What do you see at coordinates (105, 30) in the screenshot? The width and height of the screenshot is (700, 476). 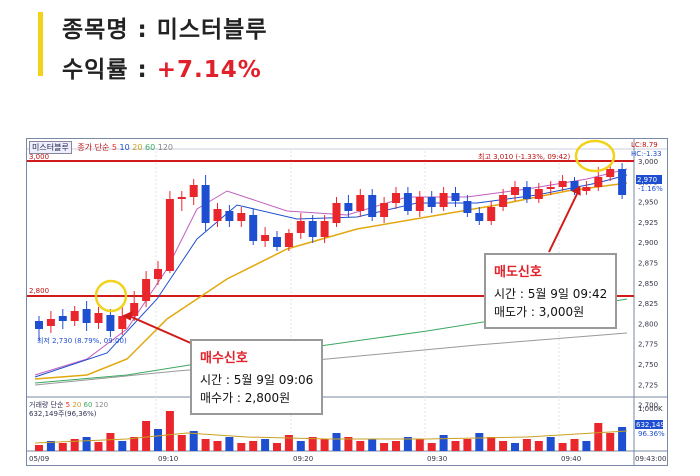 I see `stock-name-label: 종목명 :` at bounding box center [105, 30].